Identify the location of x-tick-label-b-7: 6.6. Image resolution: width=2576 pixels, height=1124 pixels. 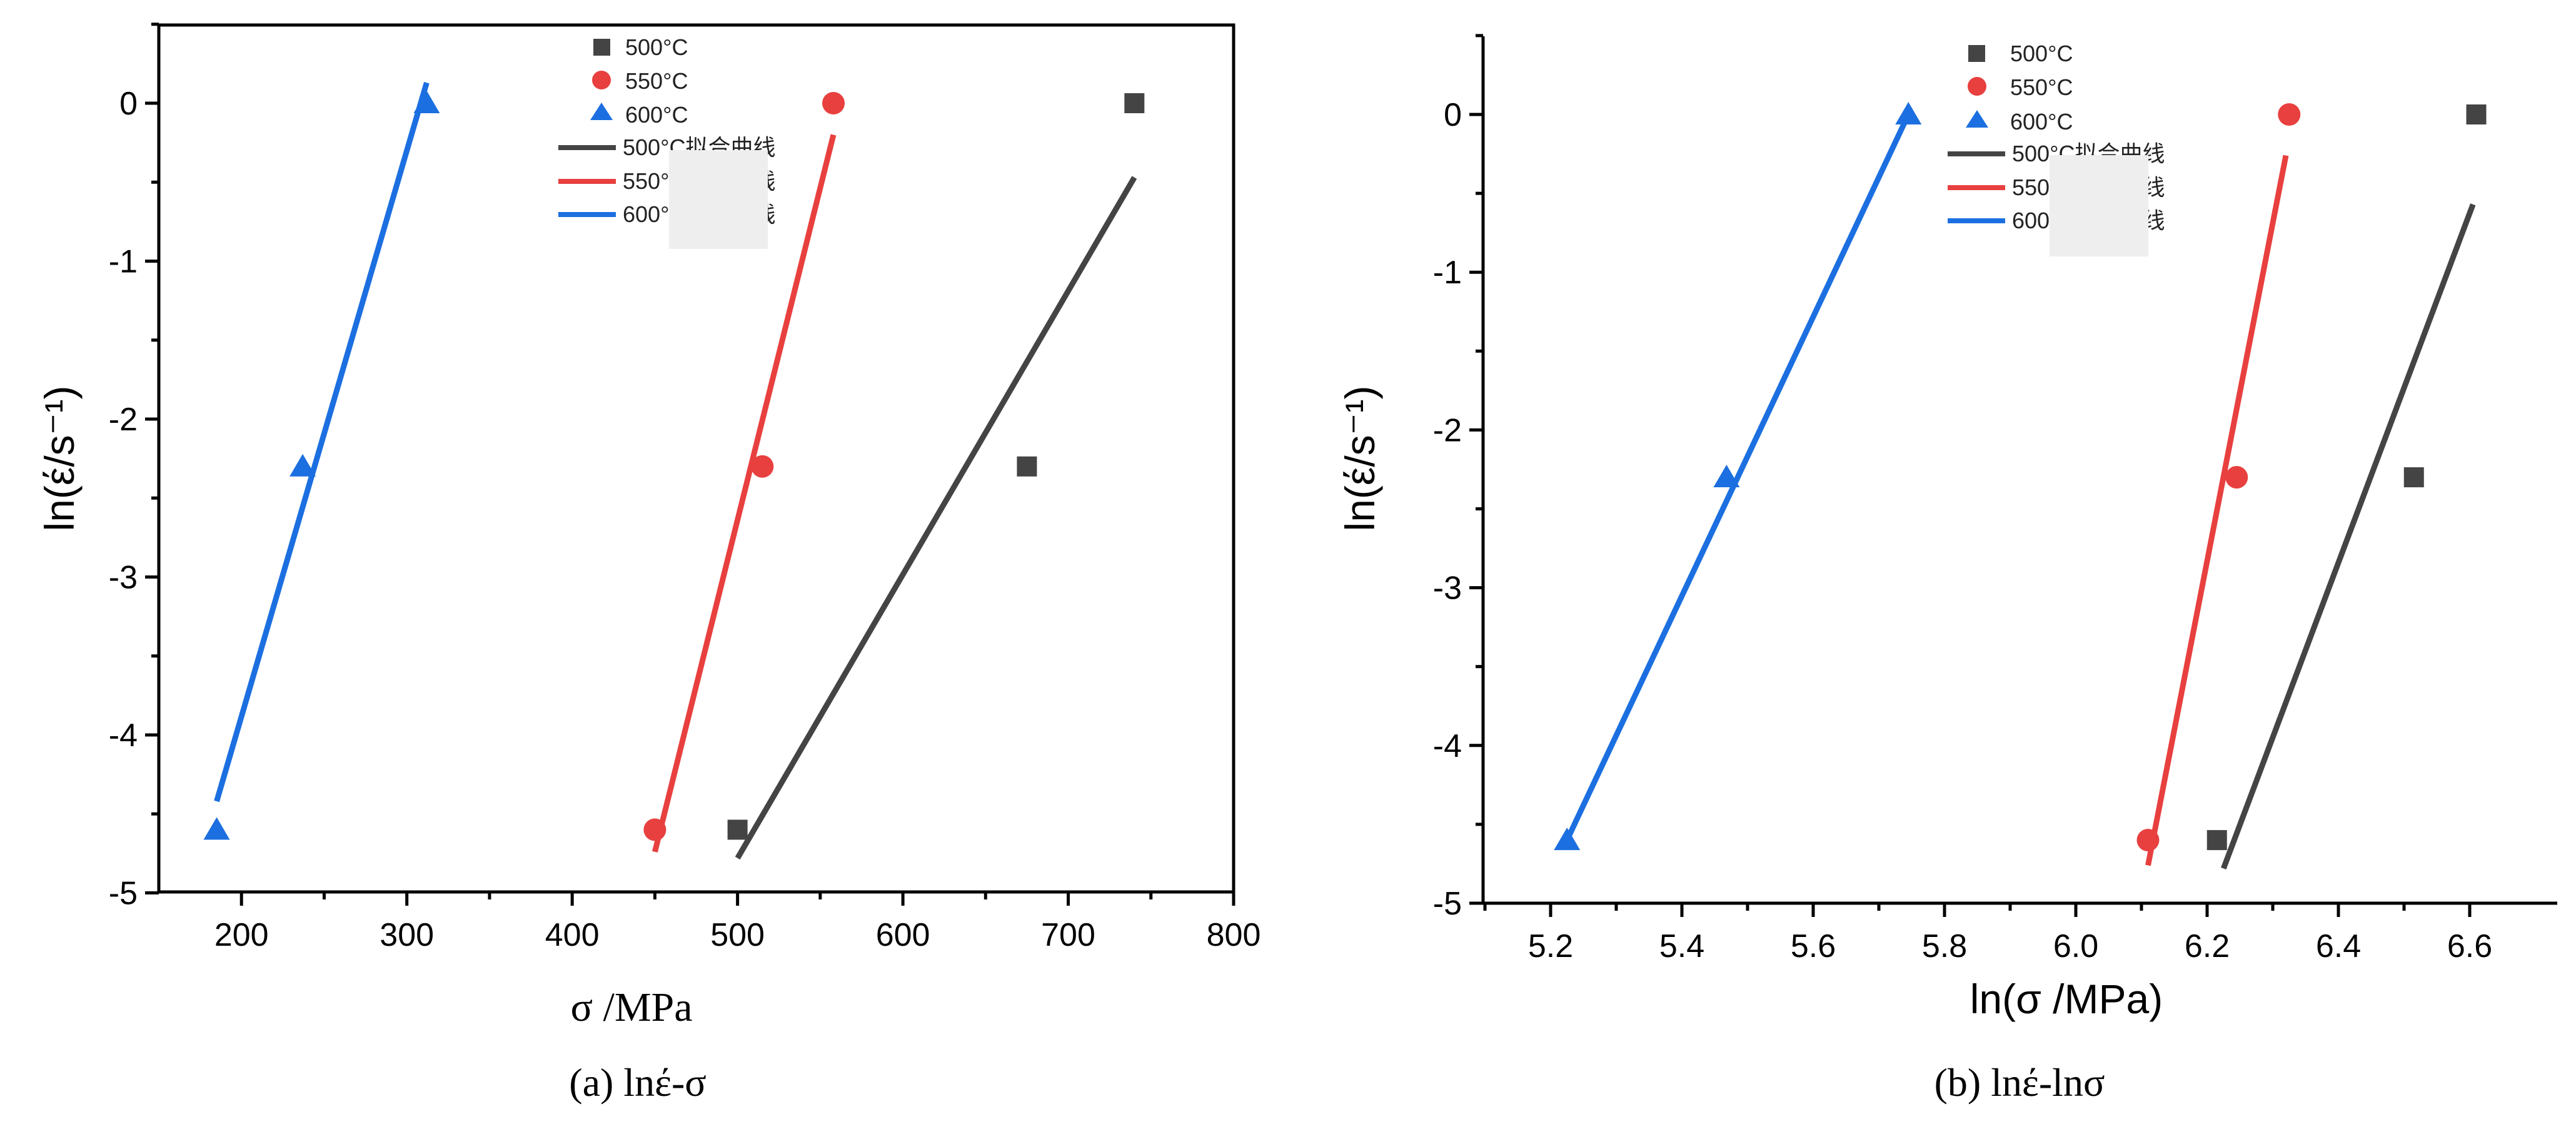
(2469, 946).